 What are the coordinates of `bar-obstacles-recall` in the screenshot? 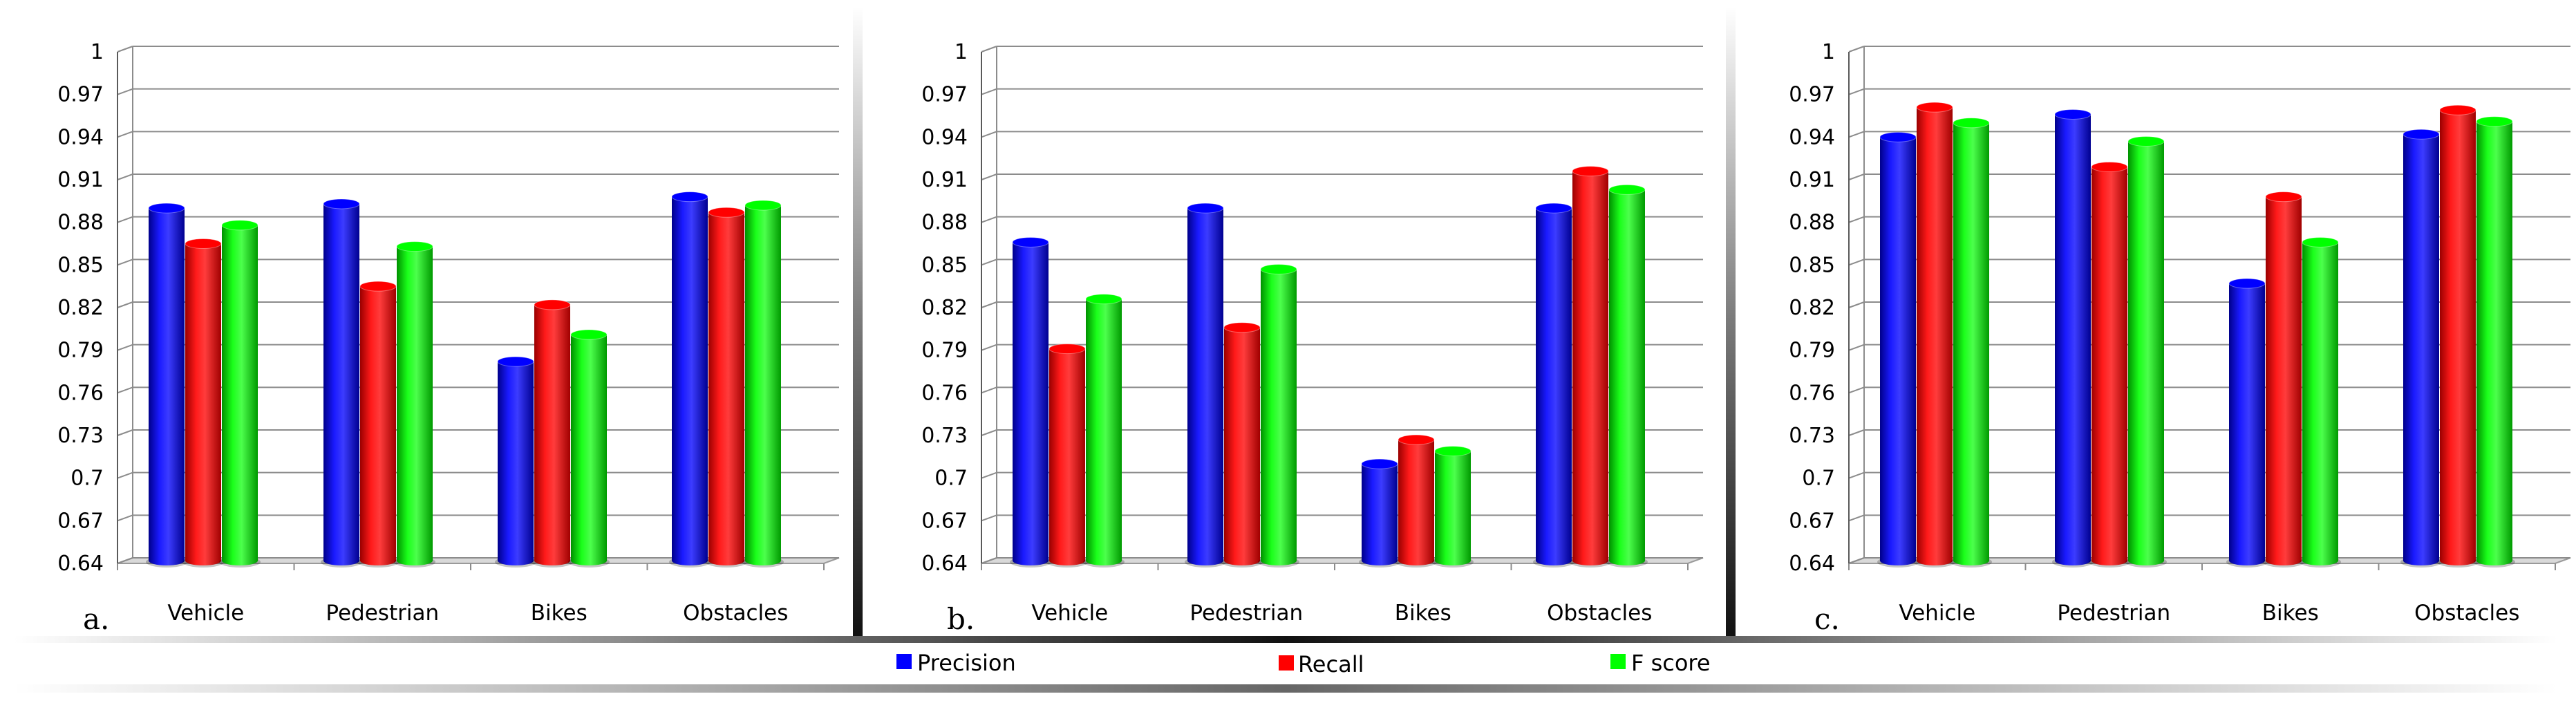 It's located at (1590, 368).